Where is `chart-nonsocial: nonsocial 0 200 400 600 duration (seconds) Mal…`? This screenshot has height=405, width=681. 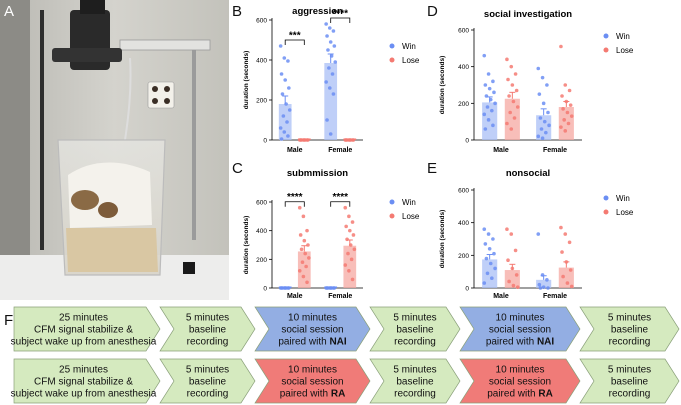 chart-nonsocial: nonsocial 0 200 400 600 duration (seconds) Mal… is located at coordinates (536, 234).